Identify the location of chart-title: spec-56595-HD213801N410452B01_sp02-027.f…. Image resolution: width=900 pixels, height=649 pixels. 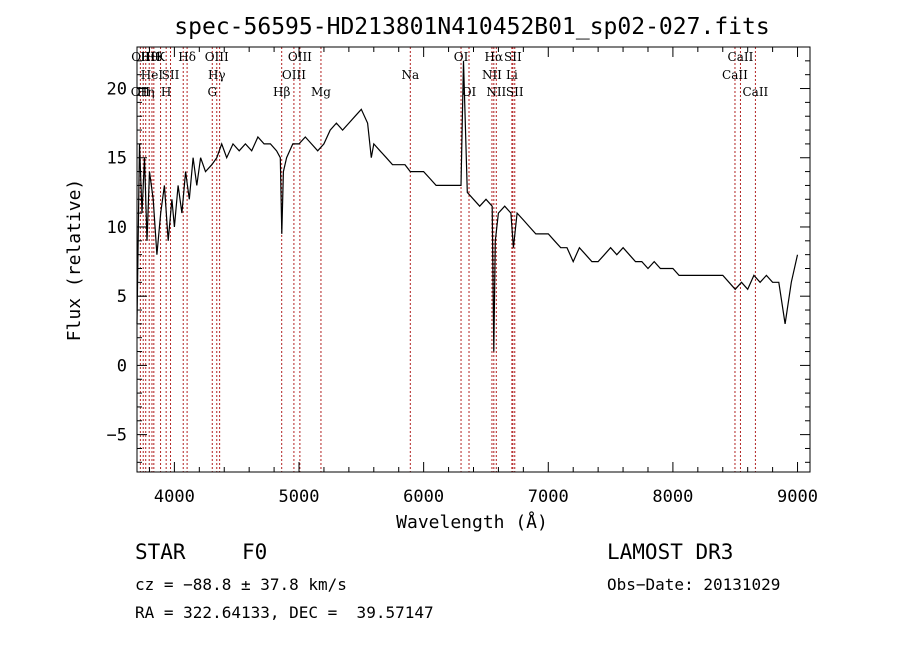
(471, 27).